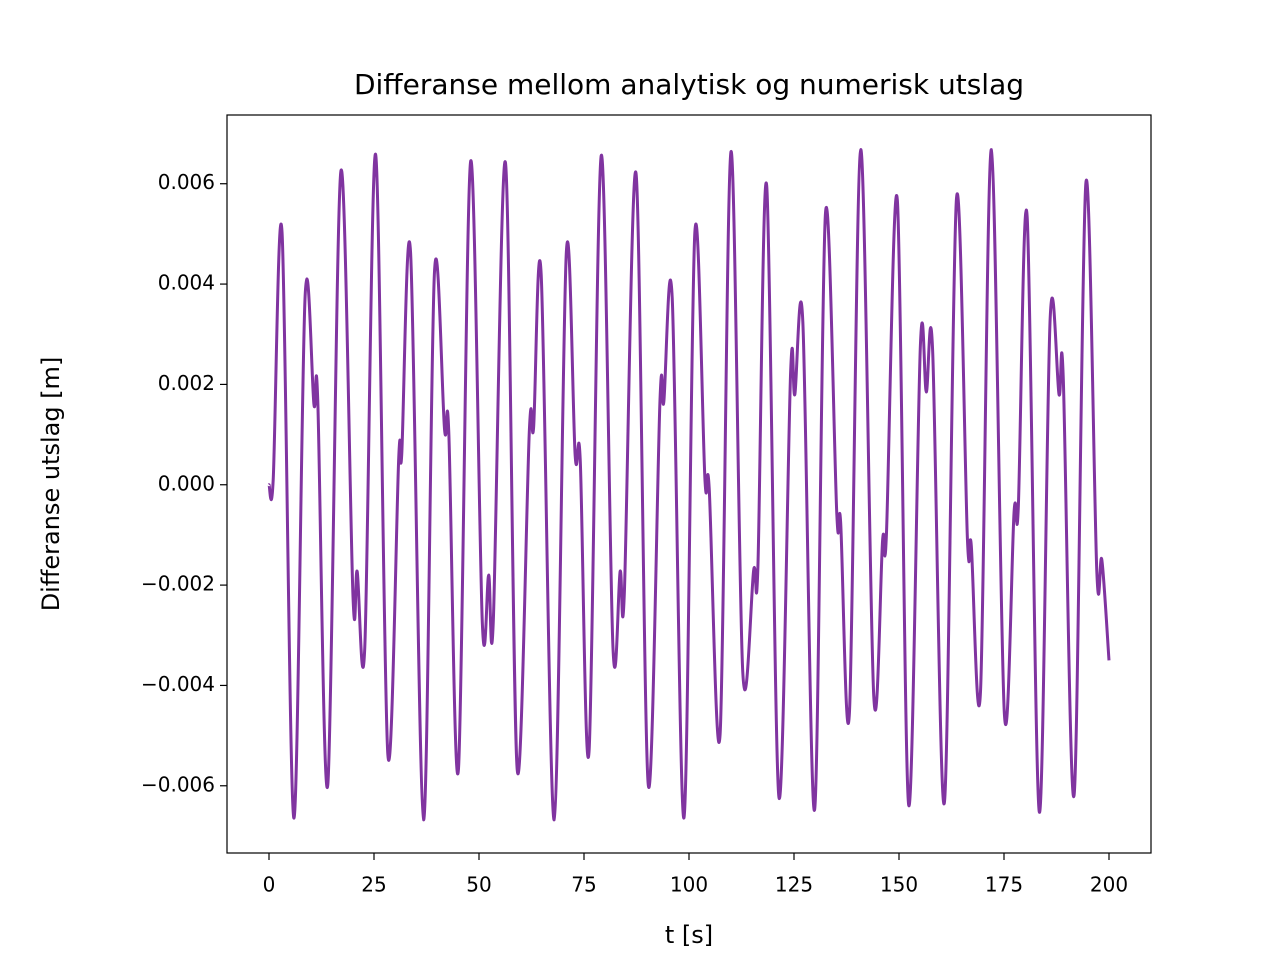 This screenshot has height=960, width=1280. Describe the element at coordinates (269, 885) in the screenshot. I see `x-tick-label: 0` at that location.